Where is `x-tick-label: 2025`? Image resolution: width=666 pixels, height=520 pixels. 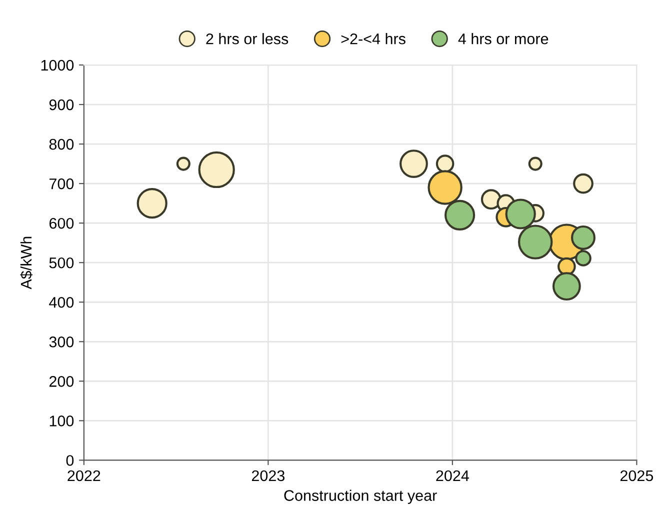 x-tick-label: 2025 is located at coordinates (637, 476).